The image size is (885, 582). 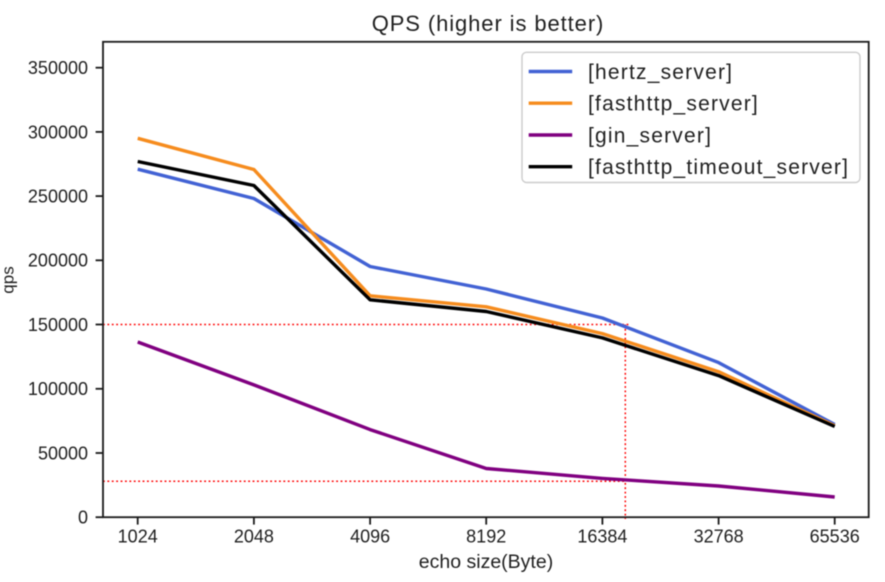 What do you see at coordinates (660, 72) in the screenshot?
I see `svg-text: [hertz_server]` at bounding box center [660, 72].